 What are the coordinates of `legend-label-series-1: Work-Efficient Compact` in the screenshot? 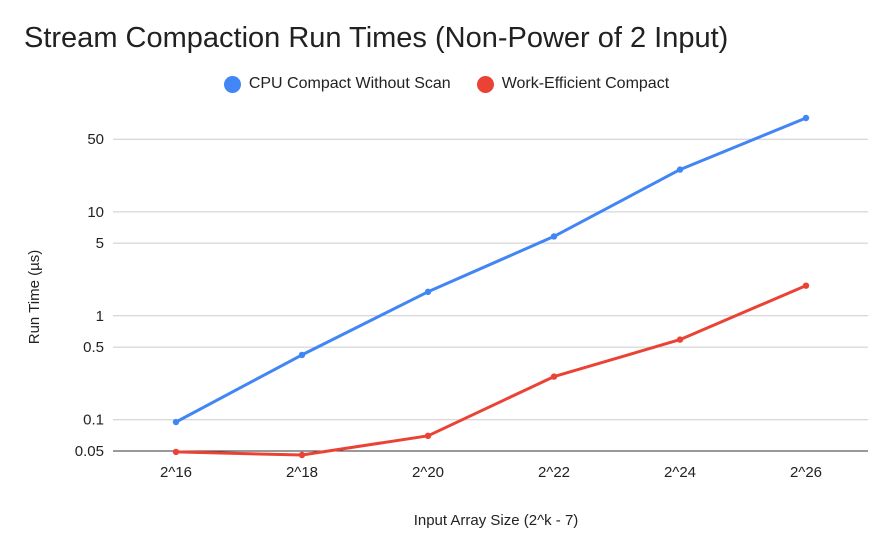 It's located at (585, 83).